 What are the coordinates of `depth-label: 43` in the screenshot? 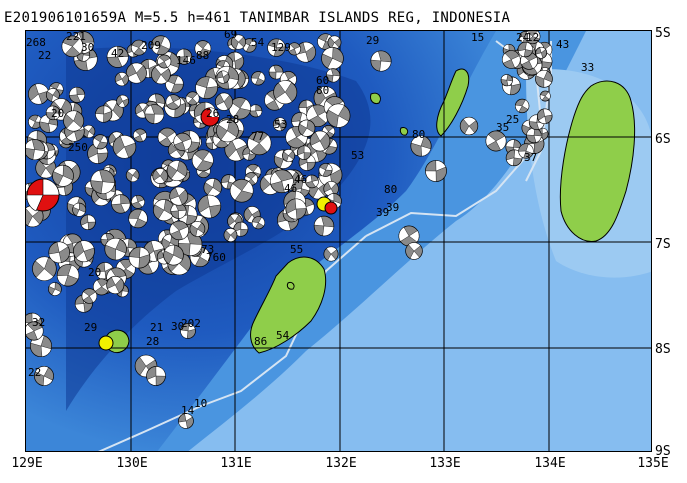 It's located at (562, 44).